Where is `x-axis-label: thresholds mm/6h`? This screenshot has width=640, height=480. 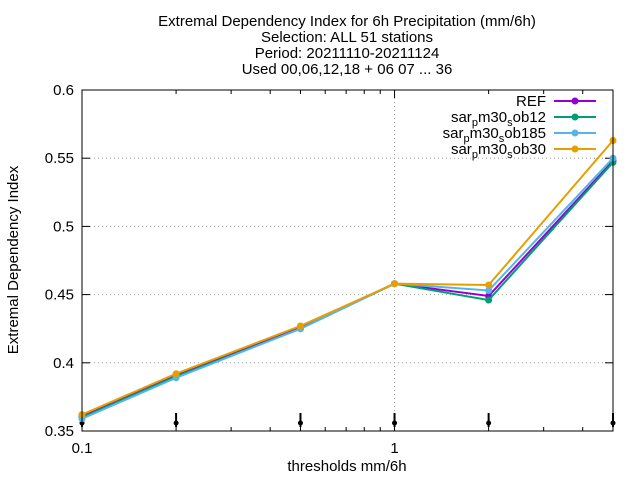 x-axis-label: thresholds mm/6h is located at coordinates (346, 466).